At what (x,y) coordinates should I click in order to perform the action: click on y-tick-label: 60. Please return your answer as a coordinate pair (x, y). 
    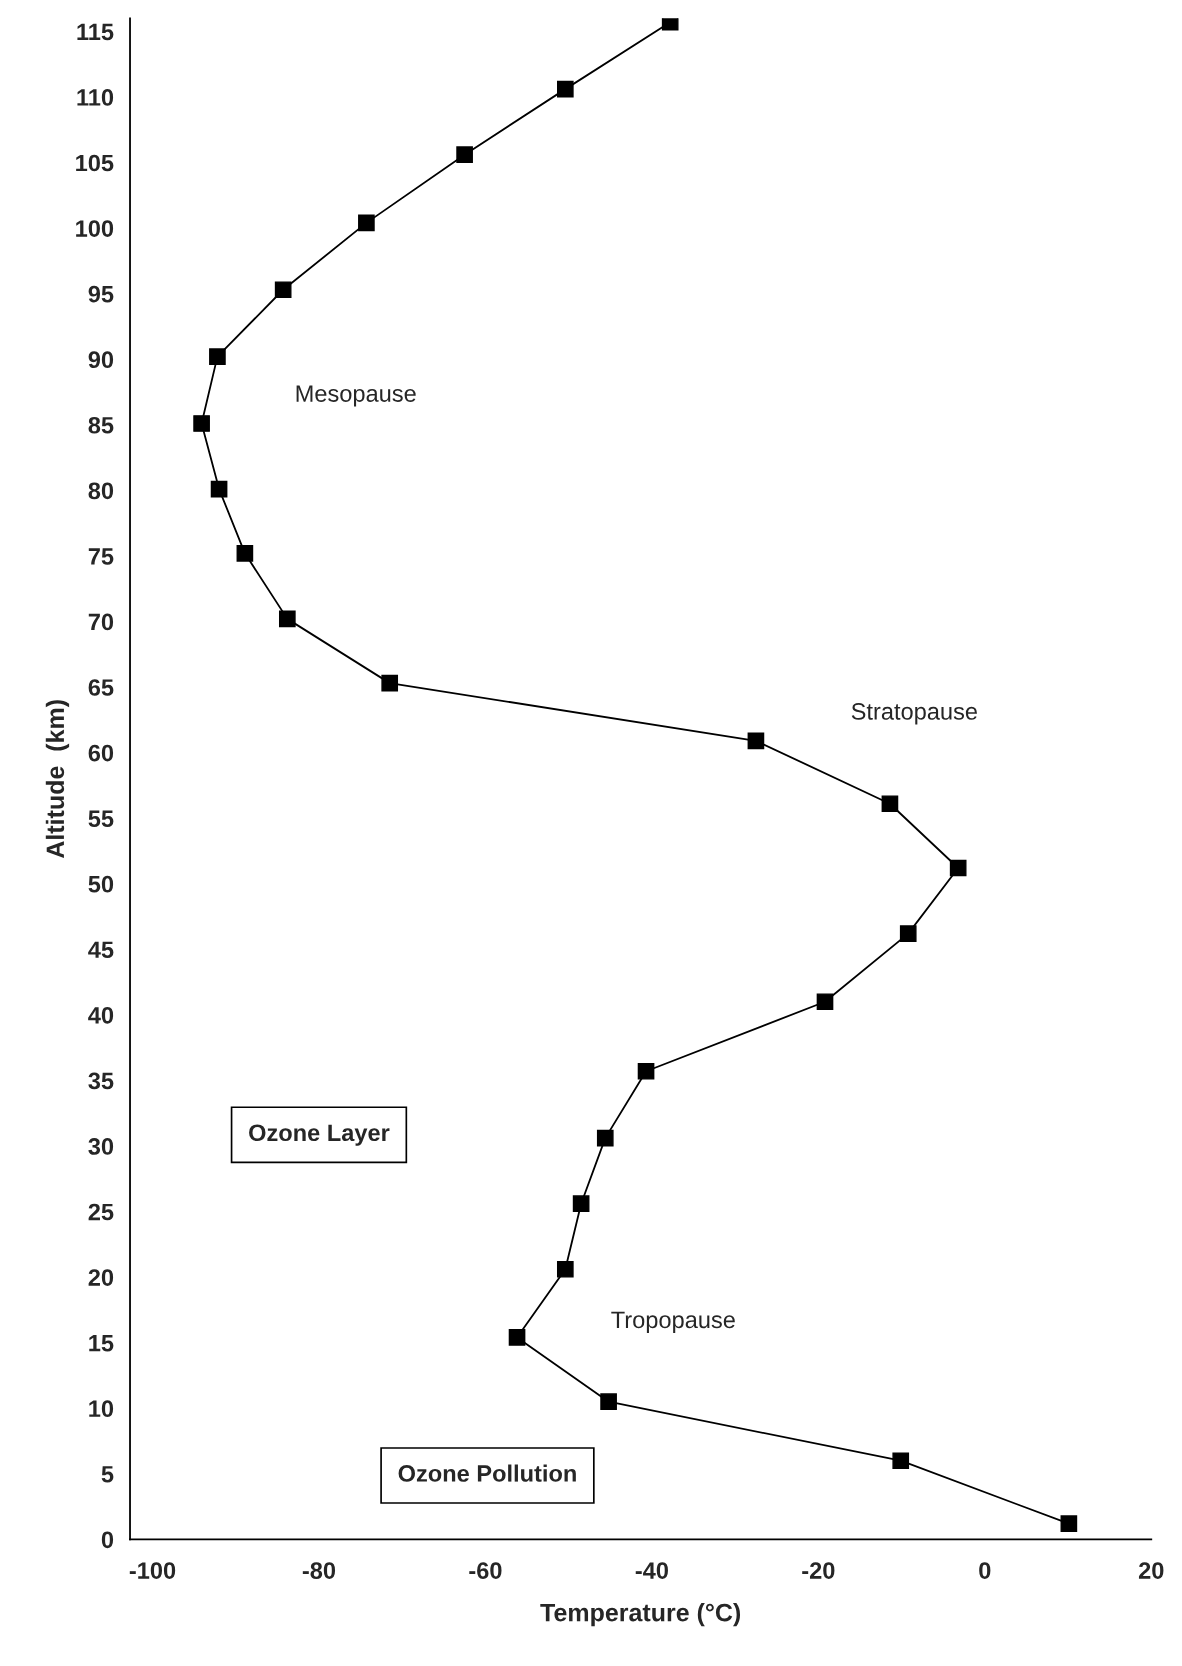
    Looking at the image, I should click on (101, 753).